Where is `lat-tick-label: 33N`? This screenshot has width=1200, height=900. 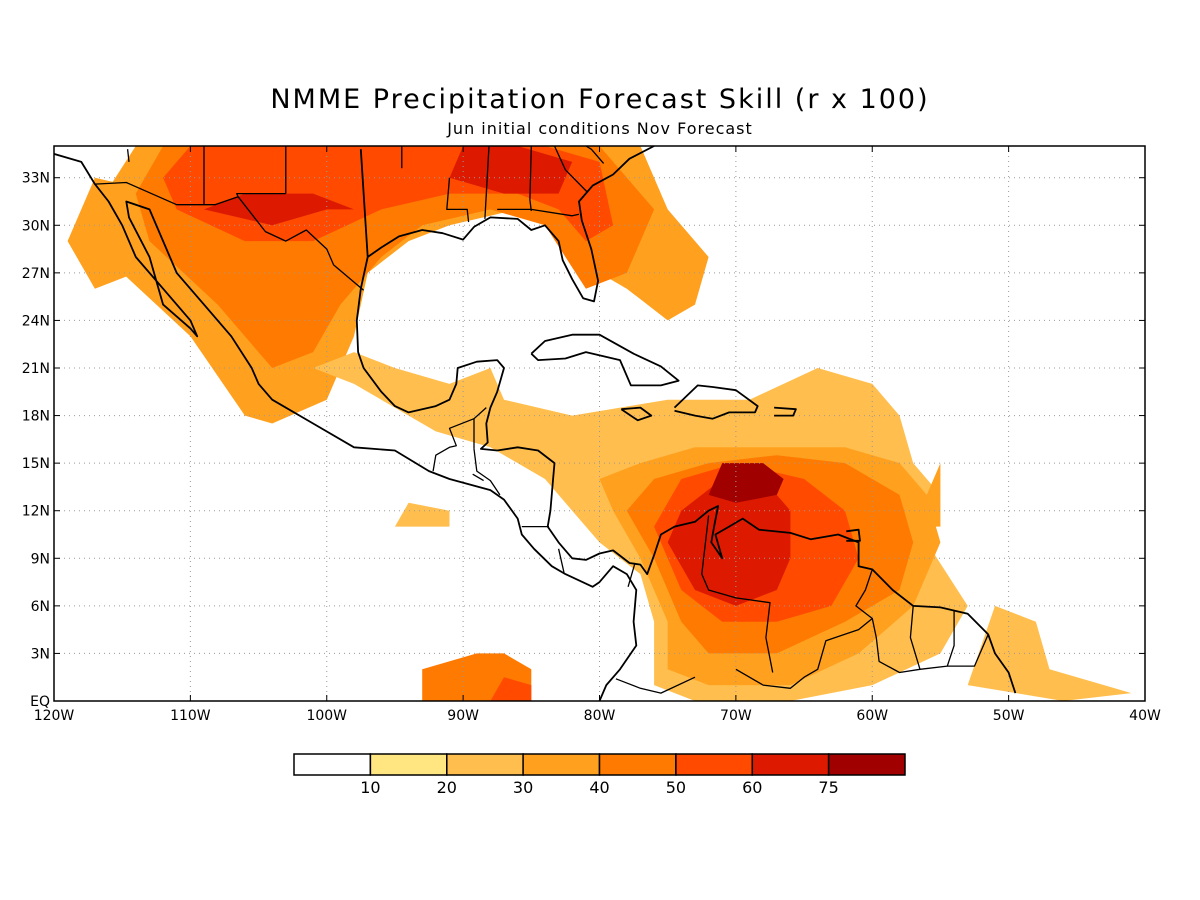 lat-tick-label: 33N is located at coordinates (36, 179).